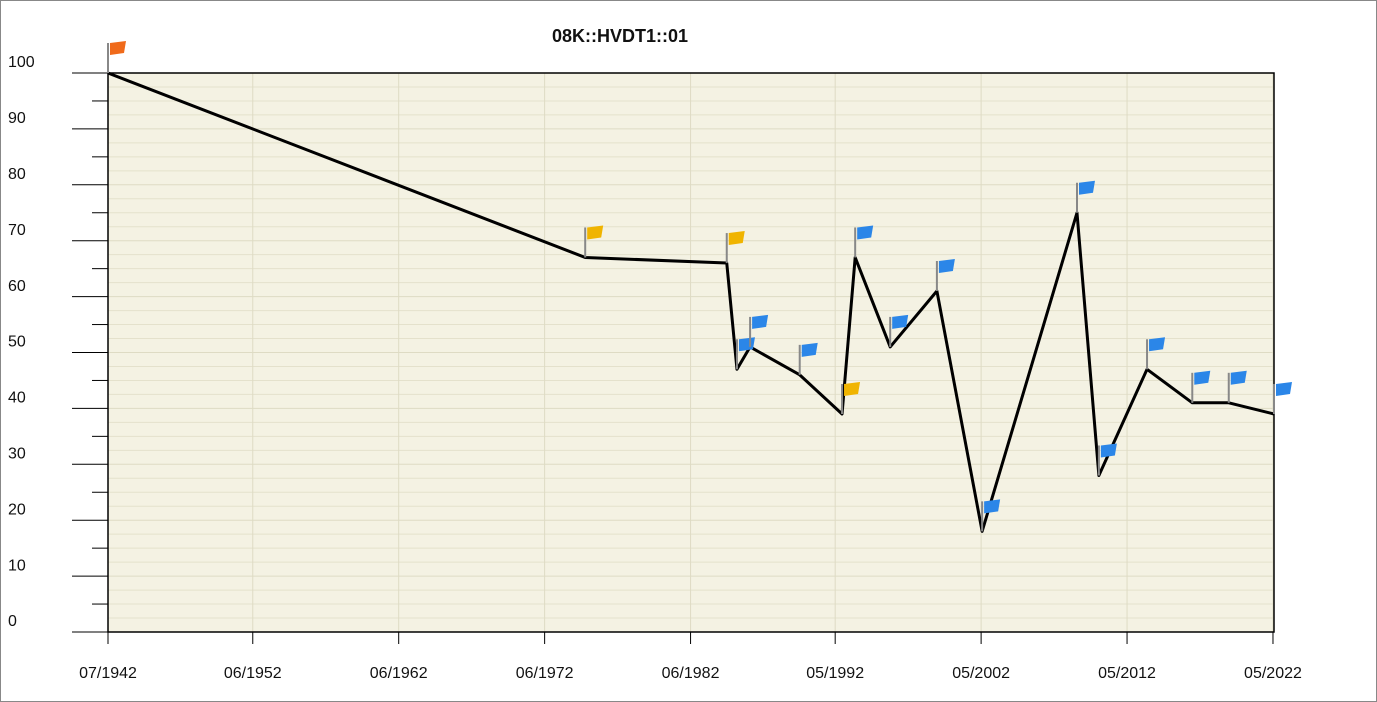 This screenshot has width=1377, height=702. What do you see at coordinates (12, 621) in the screenshot?
I see `y-tick-label: 0` at bounding box center [12, 621].